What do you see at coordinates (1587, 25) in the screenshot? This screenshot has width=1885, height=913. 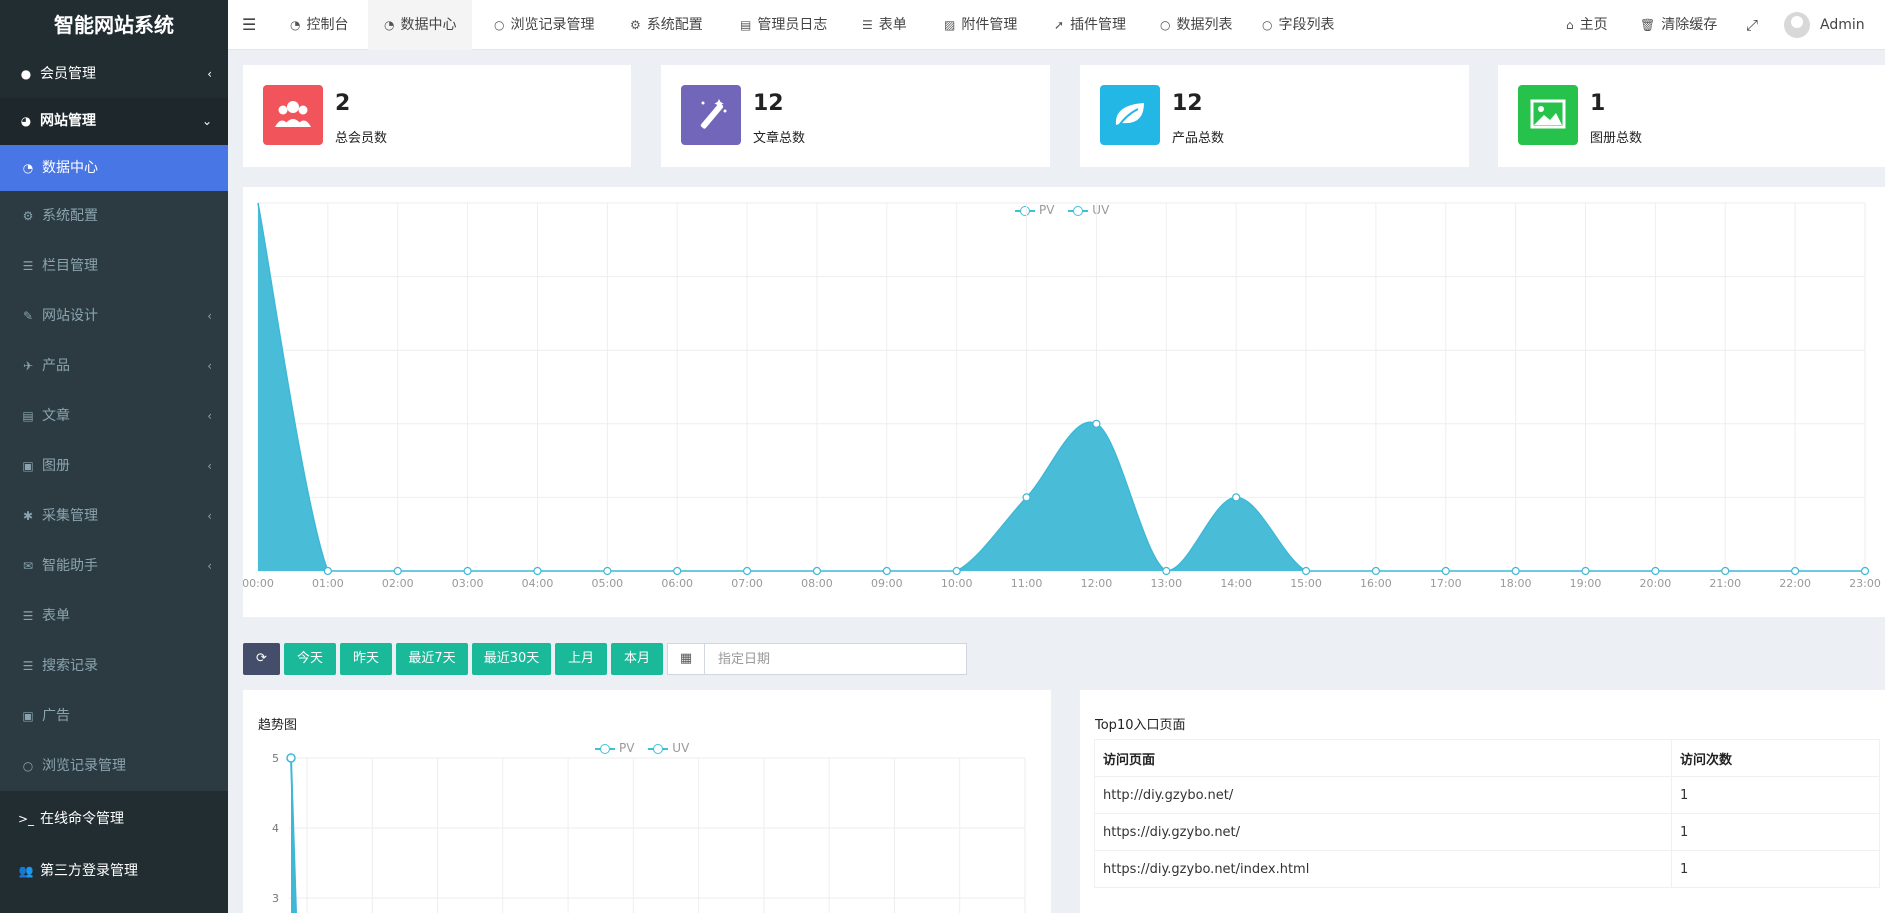 I see `home-link: ⌂ 主页` at bounding box center [1587, 25].